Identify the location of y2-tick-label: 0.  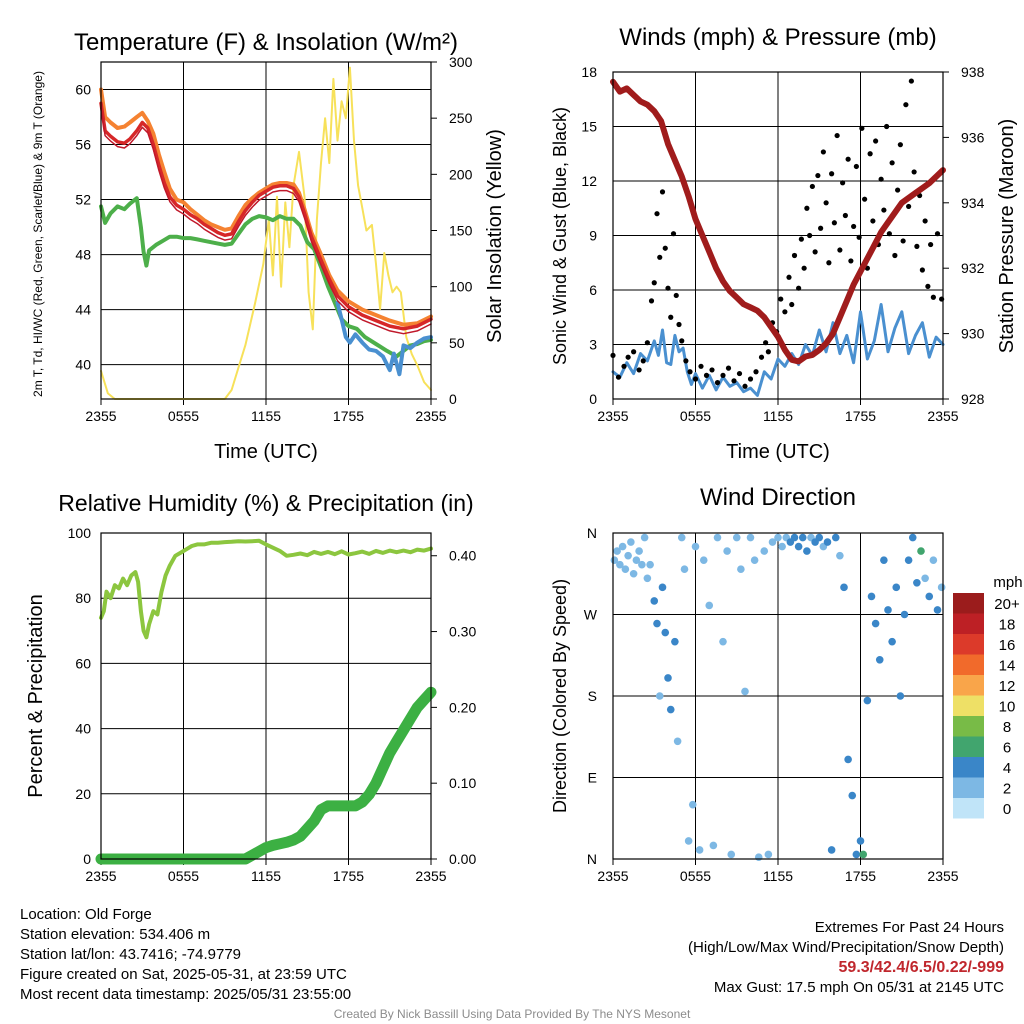
(453, 399).